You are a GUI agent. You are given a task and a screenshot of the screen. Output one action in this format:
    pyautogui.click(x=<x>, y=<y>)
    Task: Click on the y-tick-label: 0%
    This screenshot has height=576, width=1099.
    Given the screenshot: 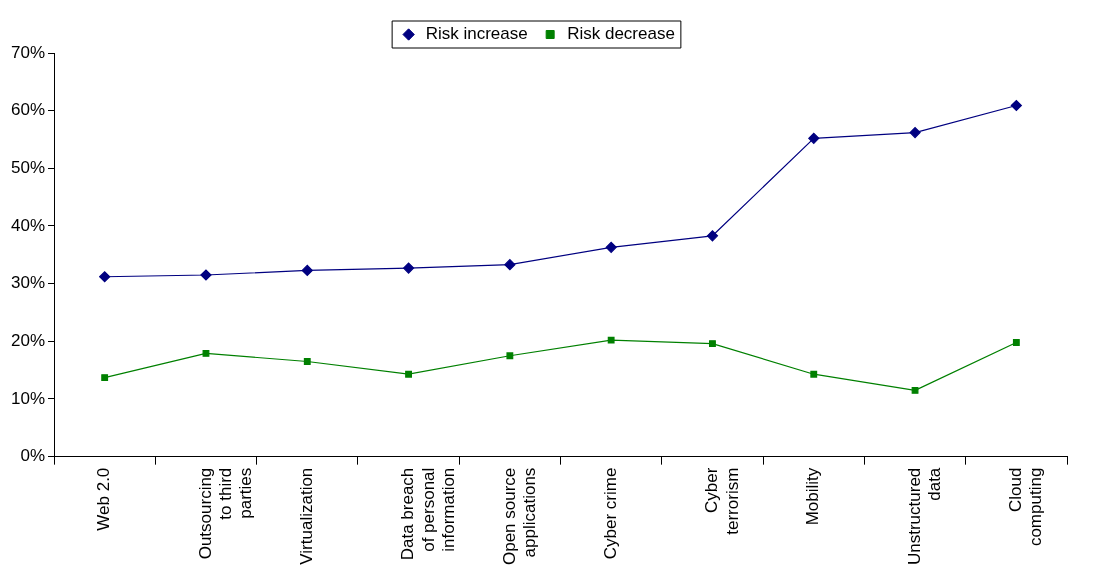 What is the action you would take?
    pyautogui.click(x=33, y=456)
    